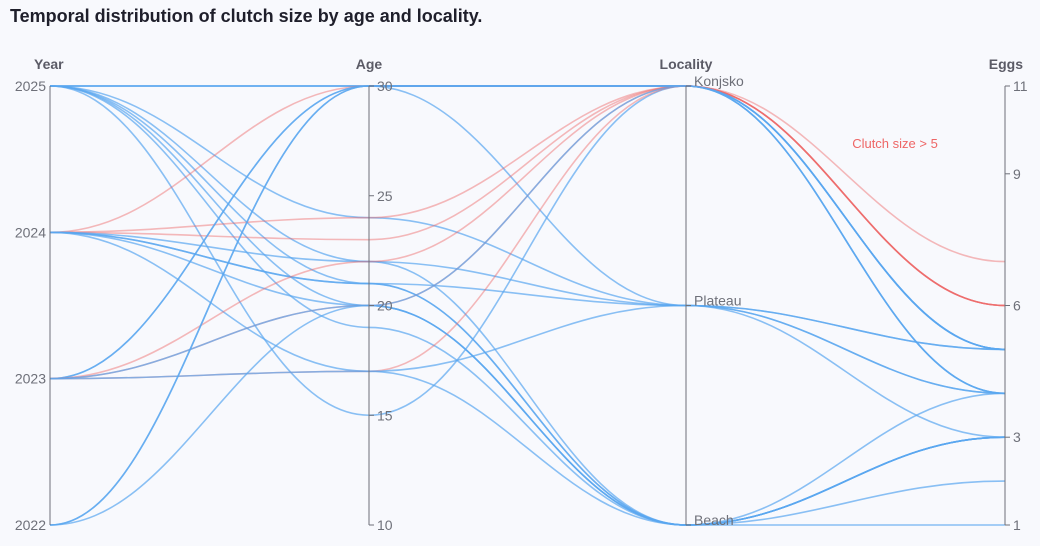 Image resolution: width=1040 pixels, height=546 pixels. What do you see at coordinates (385, 525) in the screenshot?
I see `tick-label-age-10: 10` at bounding box center [385, 525].